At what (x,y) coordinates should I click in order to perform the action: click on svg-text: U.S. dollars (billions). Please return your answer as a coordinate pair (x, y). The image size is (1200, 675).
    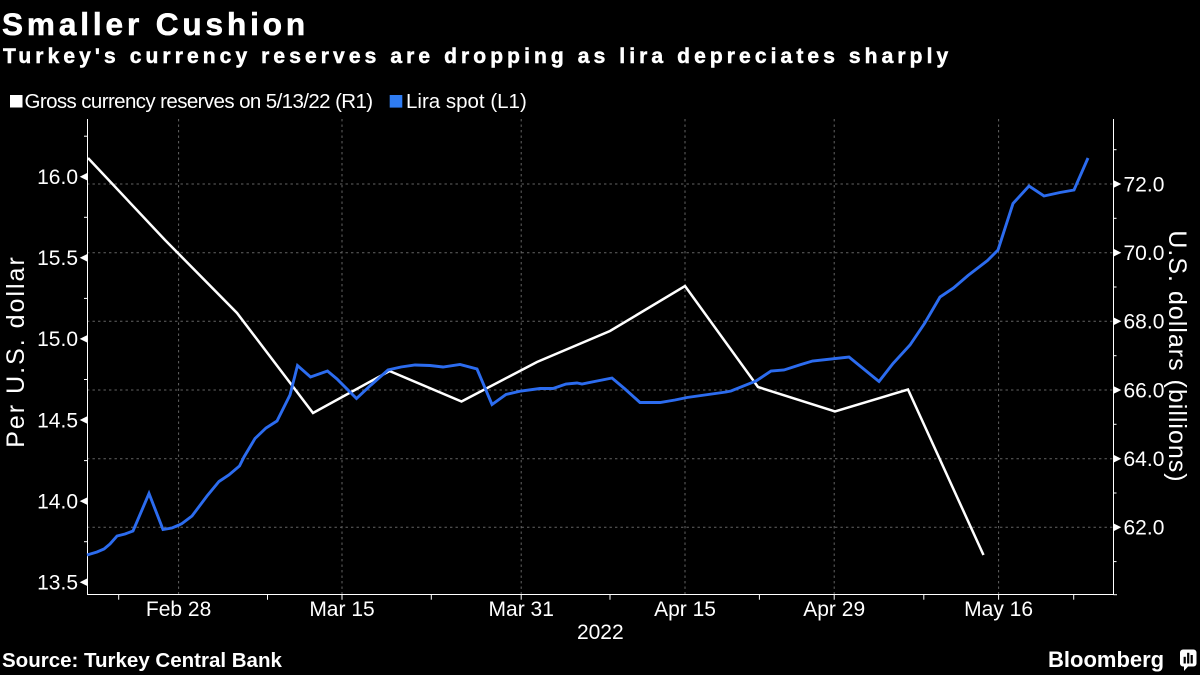
    Looking at the image, I should click on (1177, 356).